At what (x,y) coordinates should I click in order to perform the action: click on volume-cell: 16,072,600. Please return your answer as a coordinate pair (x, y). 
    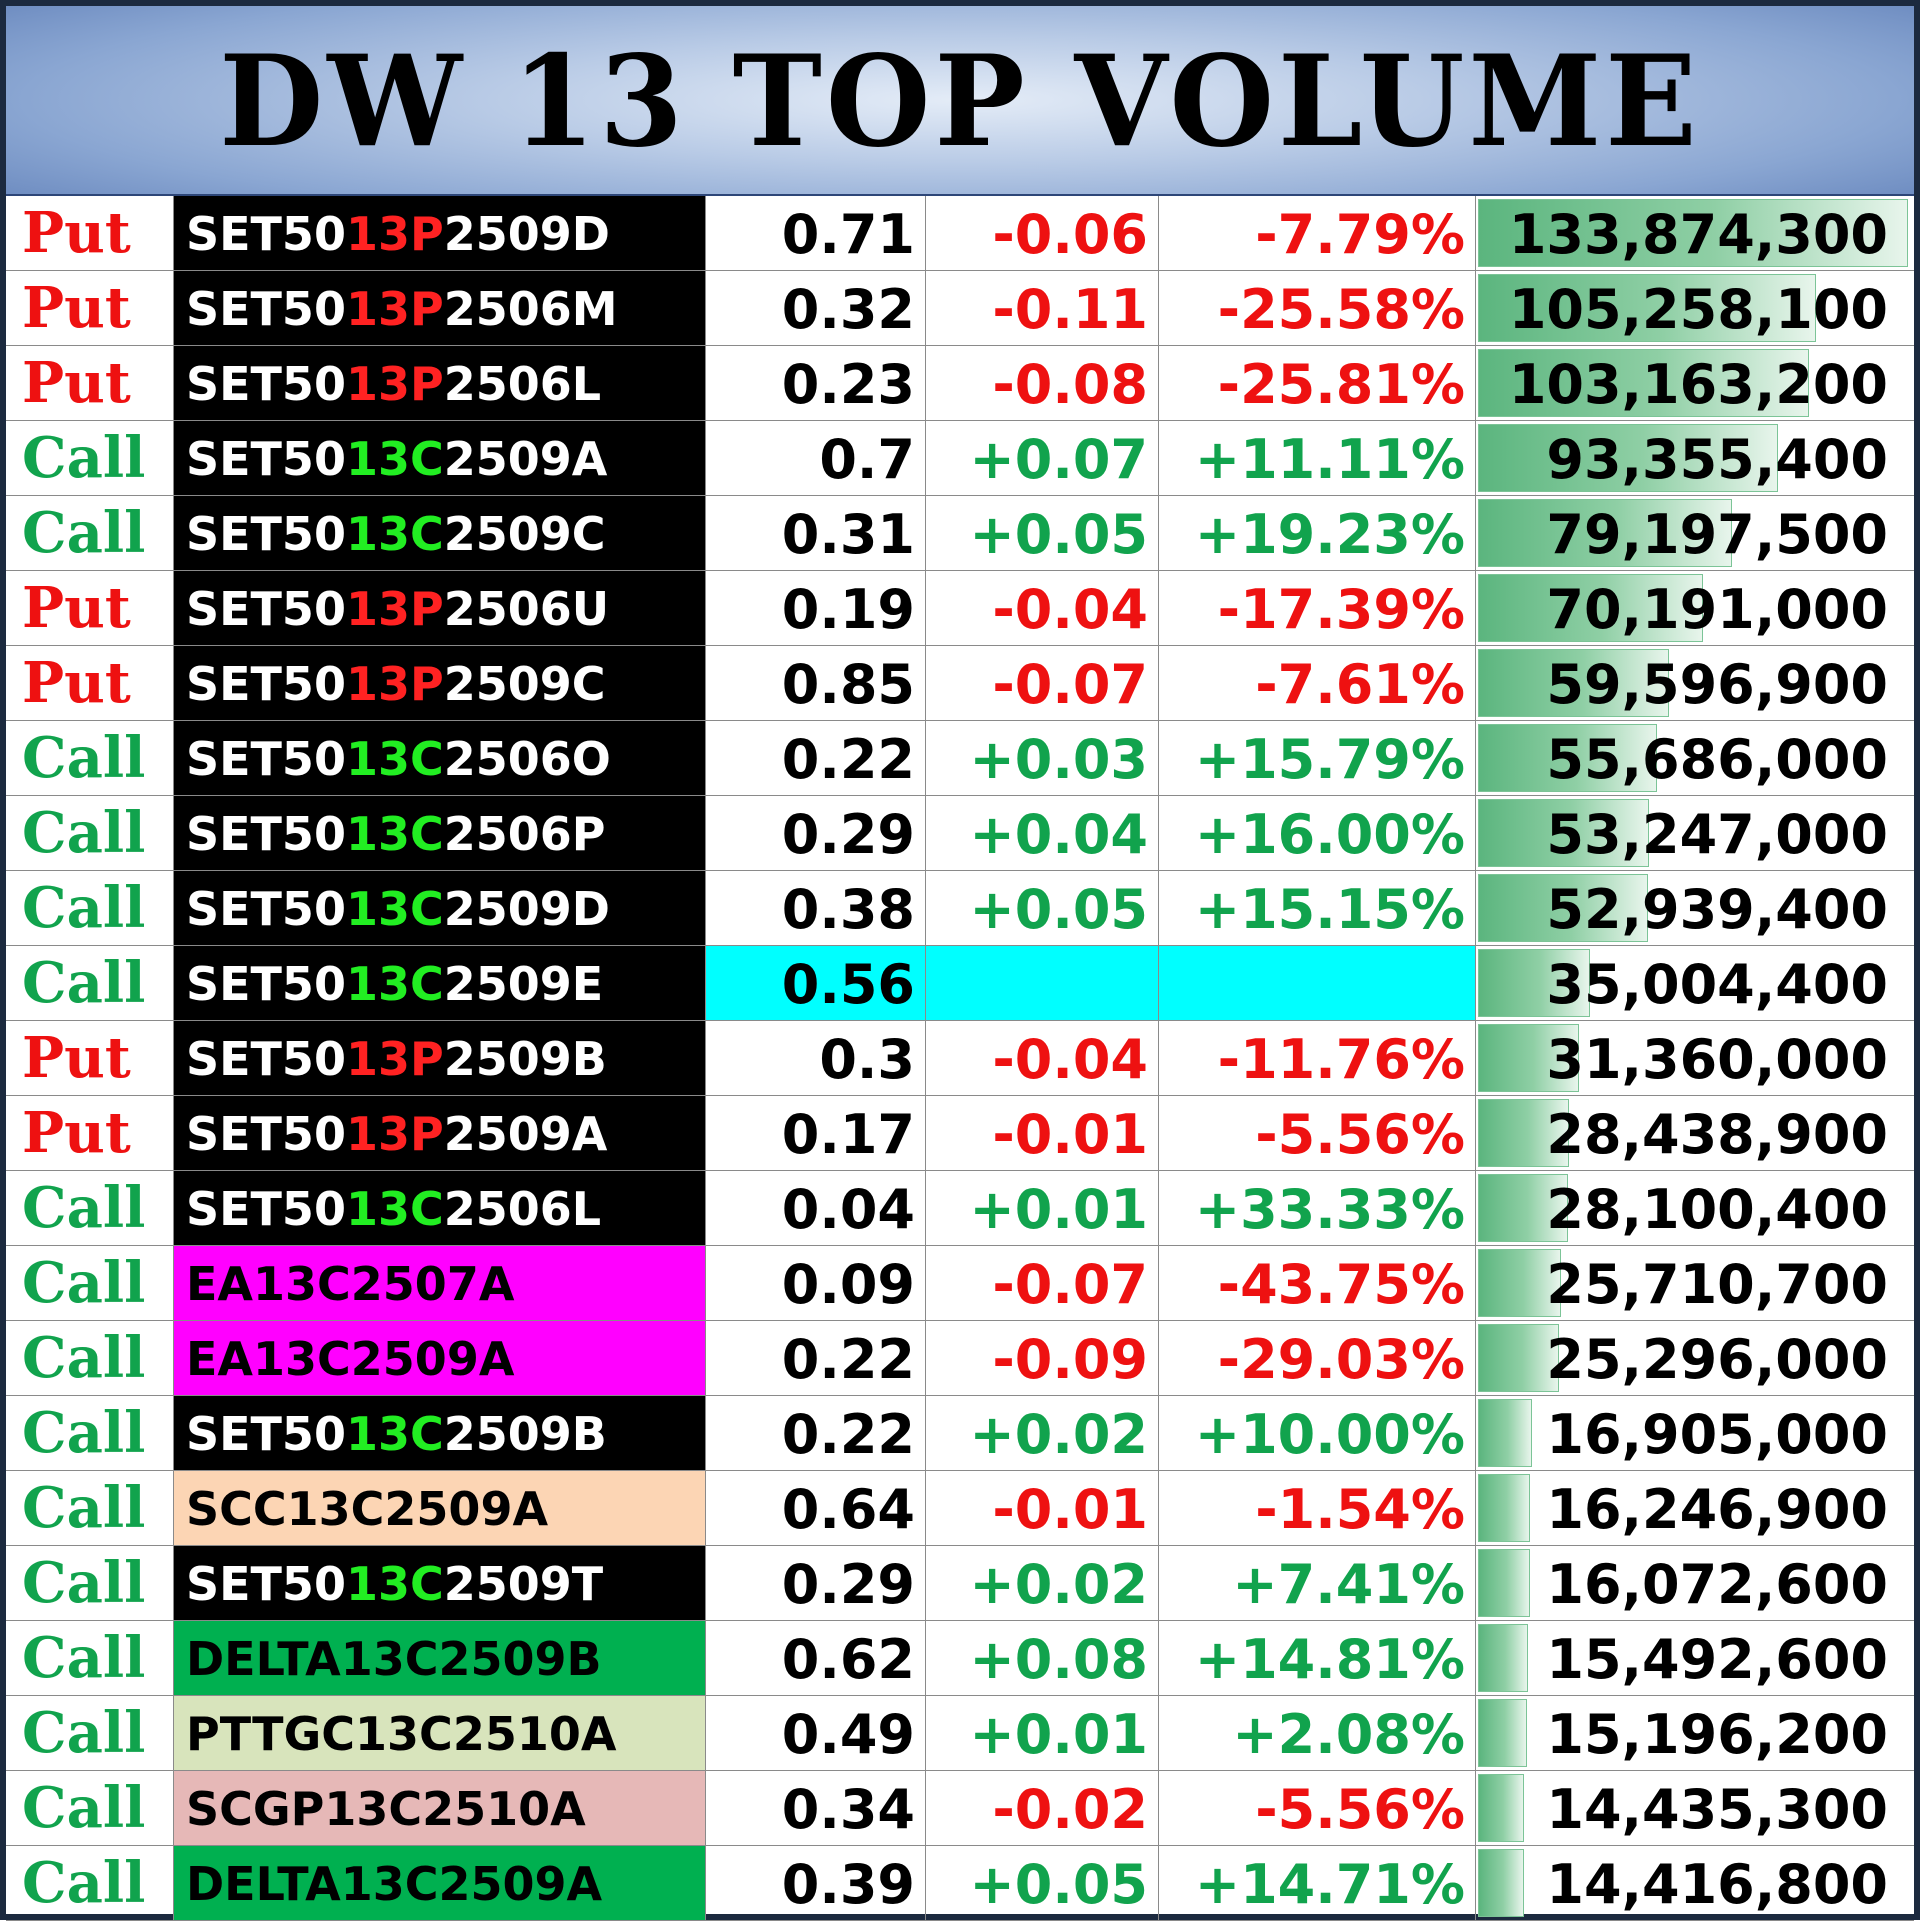
    Looking at the image, I should click on (1695, 1583).